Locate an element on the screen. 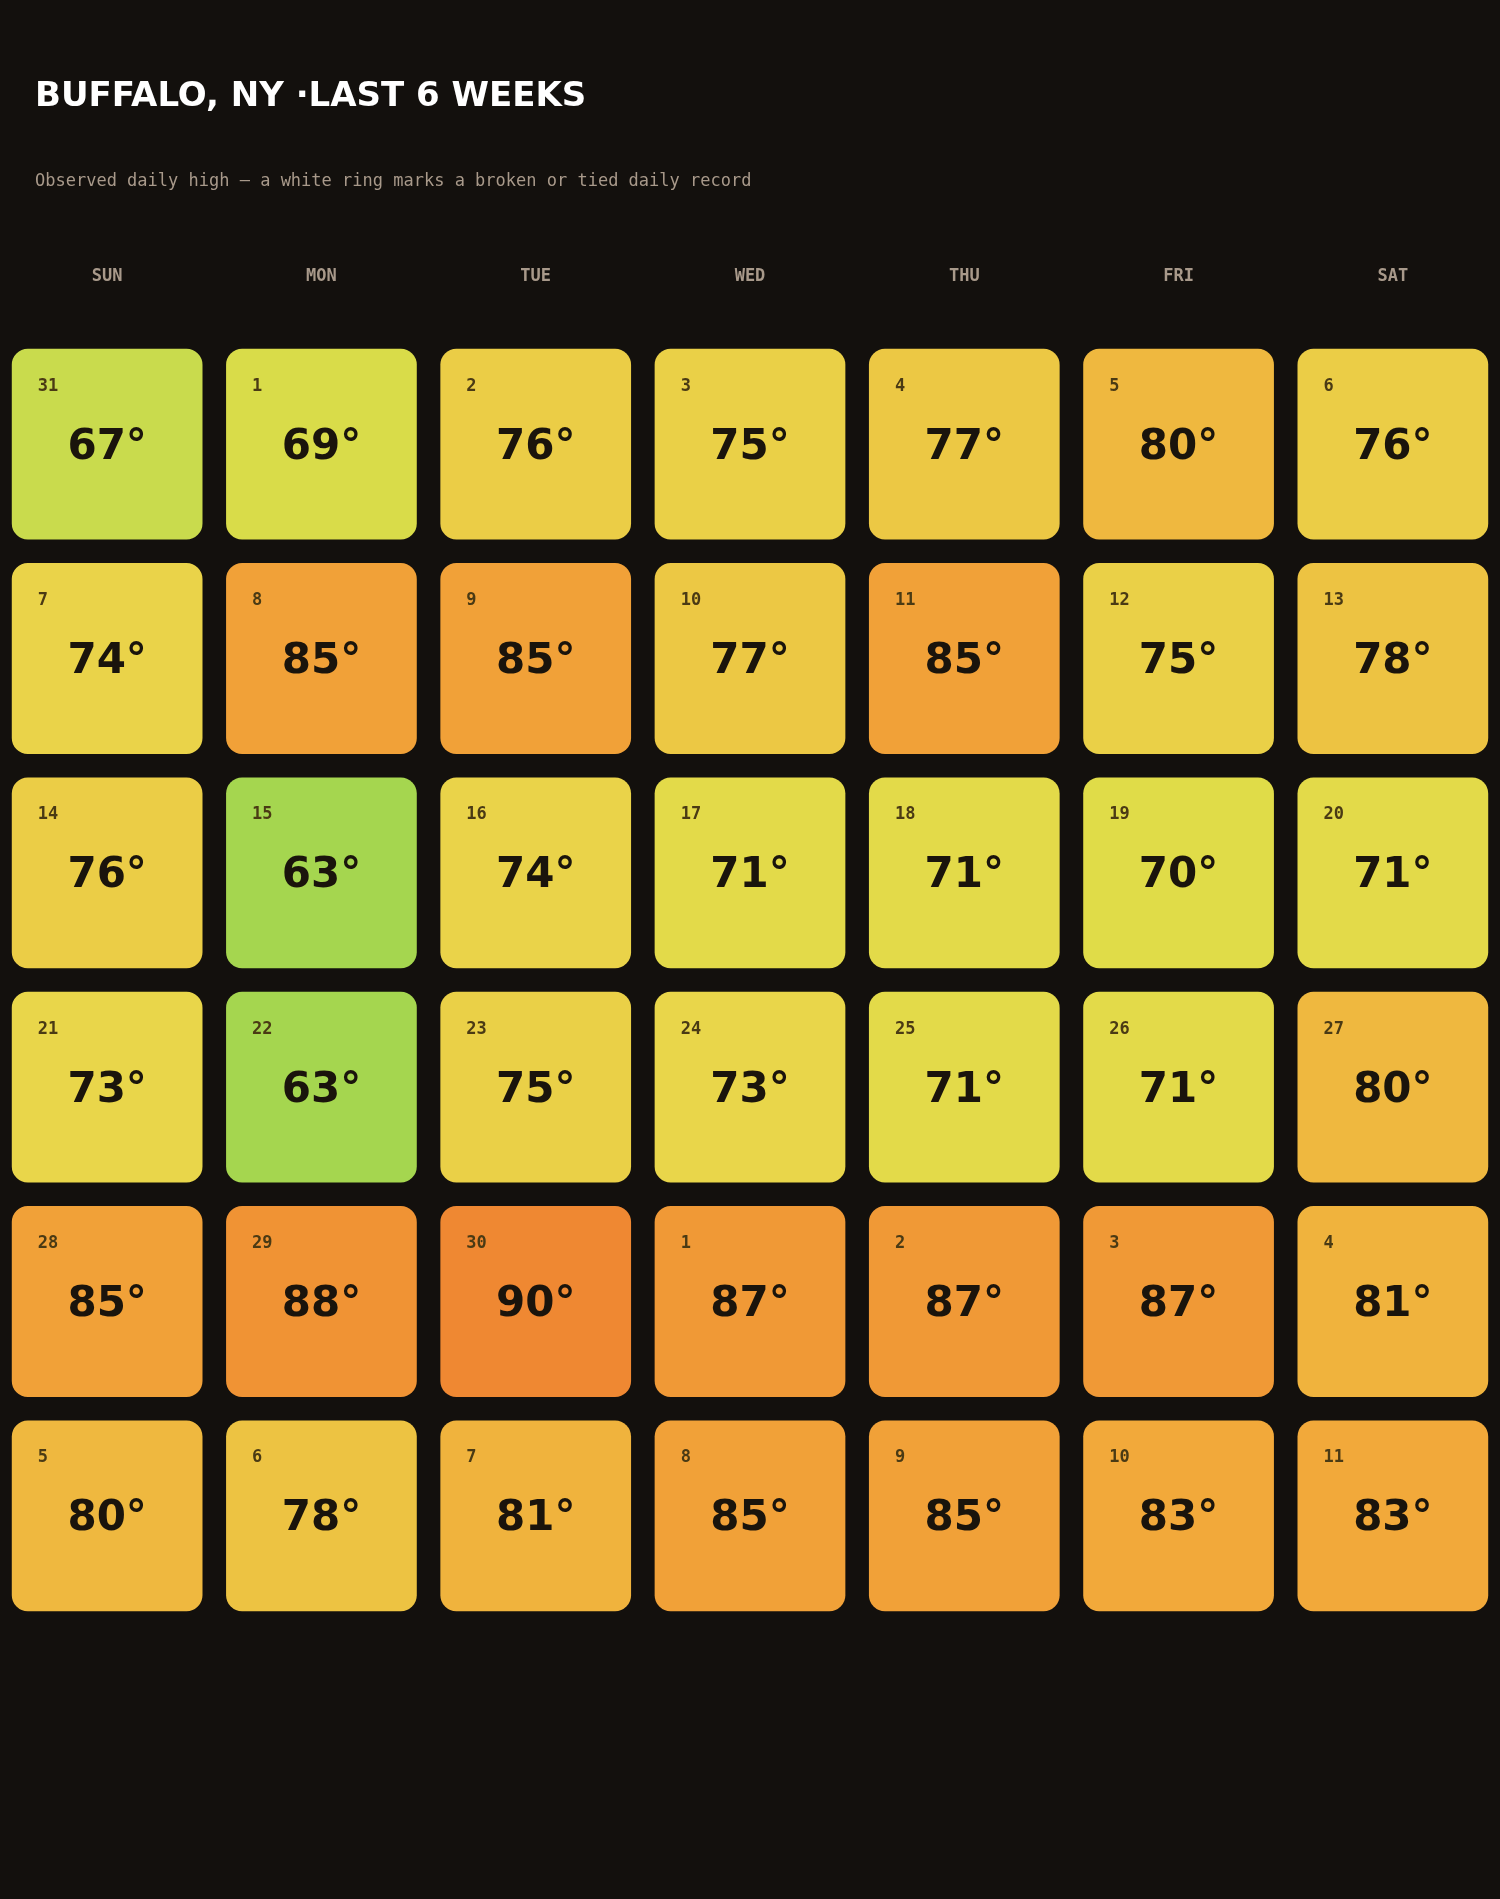 The height and width of the screenshot is (1899, 1500). annotation: 22 is located at coordinates (262, 1027).